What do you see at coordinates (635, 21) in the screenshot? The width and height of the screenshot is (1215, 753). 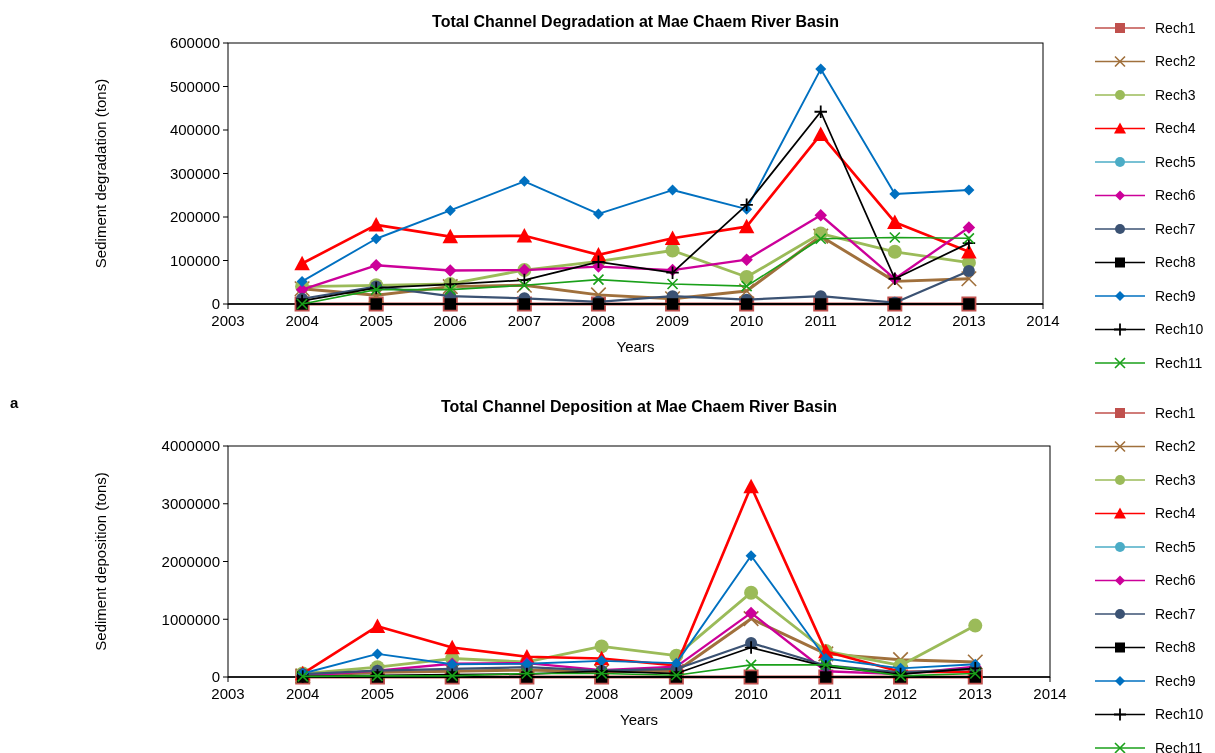 I see `chart-title: Total Channel Degradation at Mae Chaem River Basin` at bounding box center [635, 21].